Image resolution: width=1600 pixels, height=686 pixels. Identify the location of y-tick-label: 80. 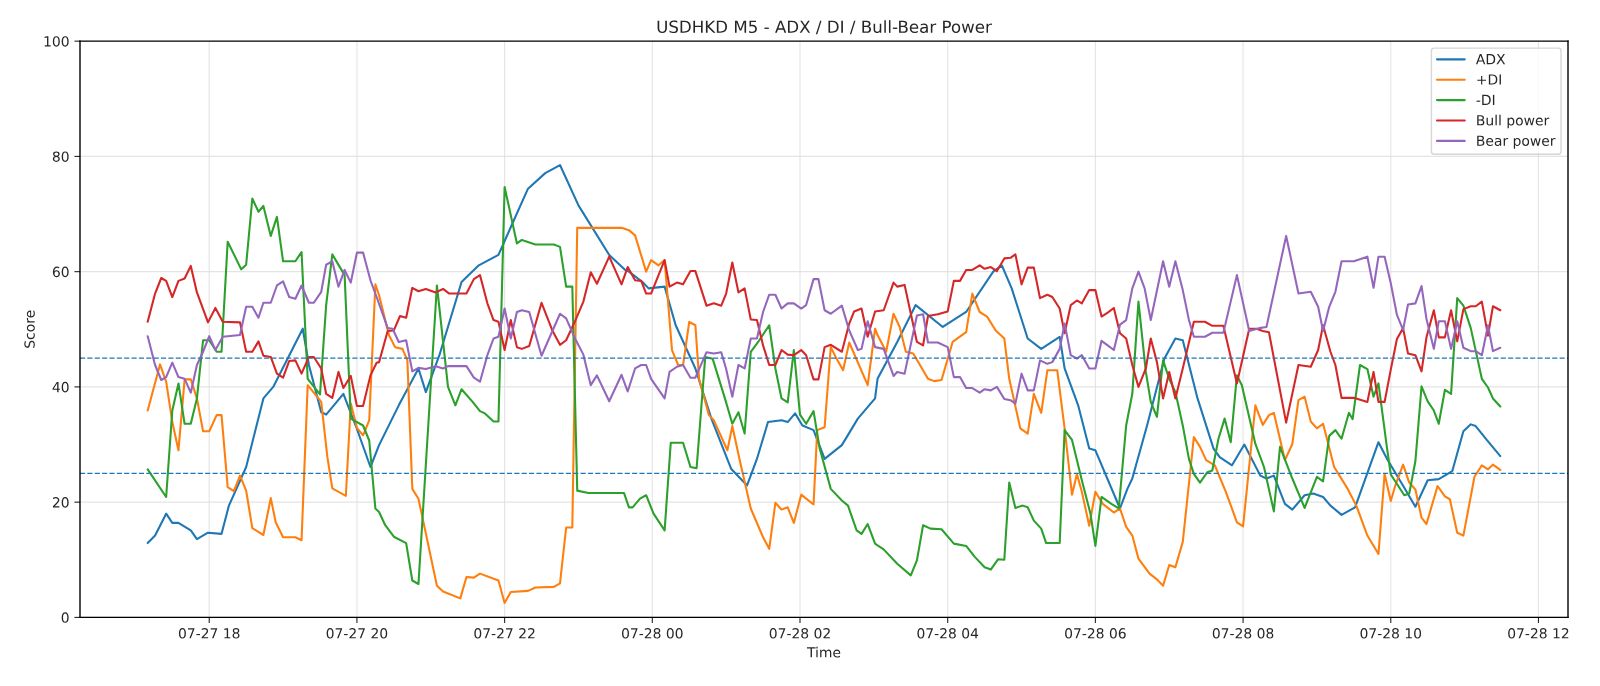
(60, 156).